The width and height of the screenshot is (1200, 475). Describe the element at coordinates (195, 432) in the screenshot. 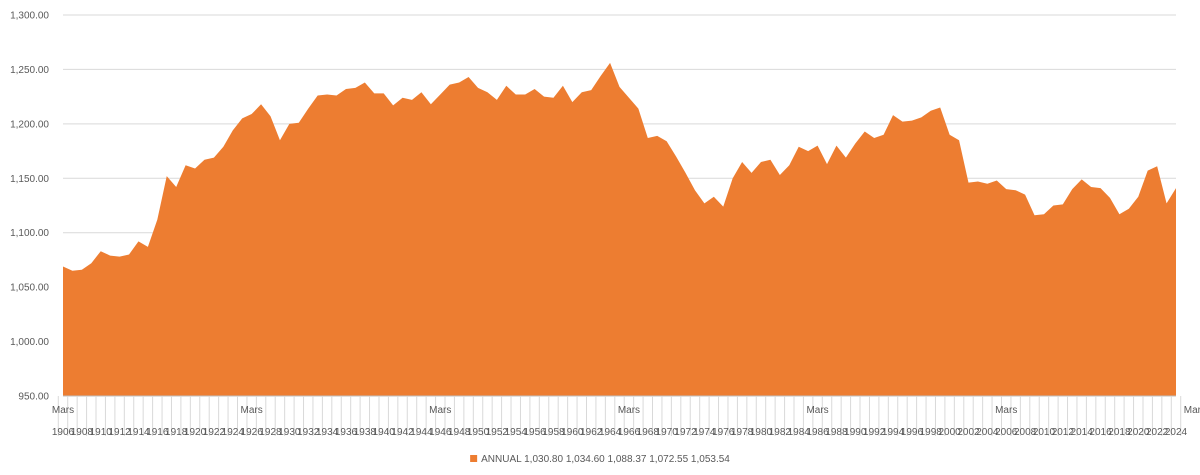

I see `x-tick-label: 1920` at that location.